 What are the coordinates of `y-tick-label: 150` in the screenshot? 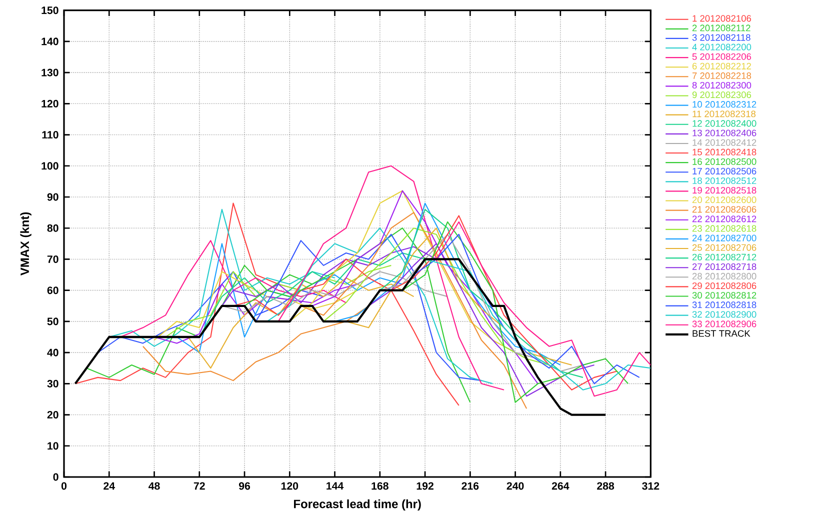 It's located at (50, 10).